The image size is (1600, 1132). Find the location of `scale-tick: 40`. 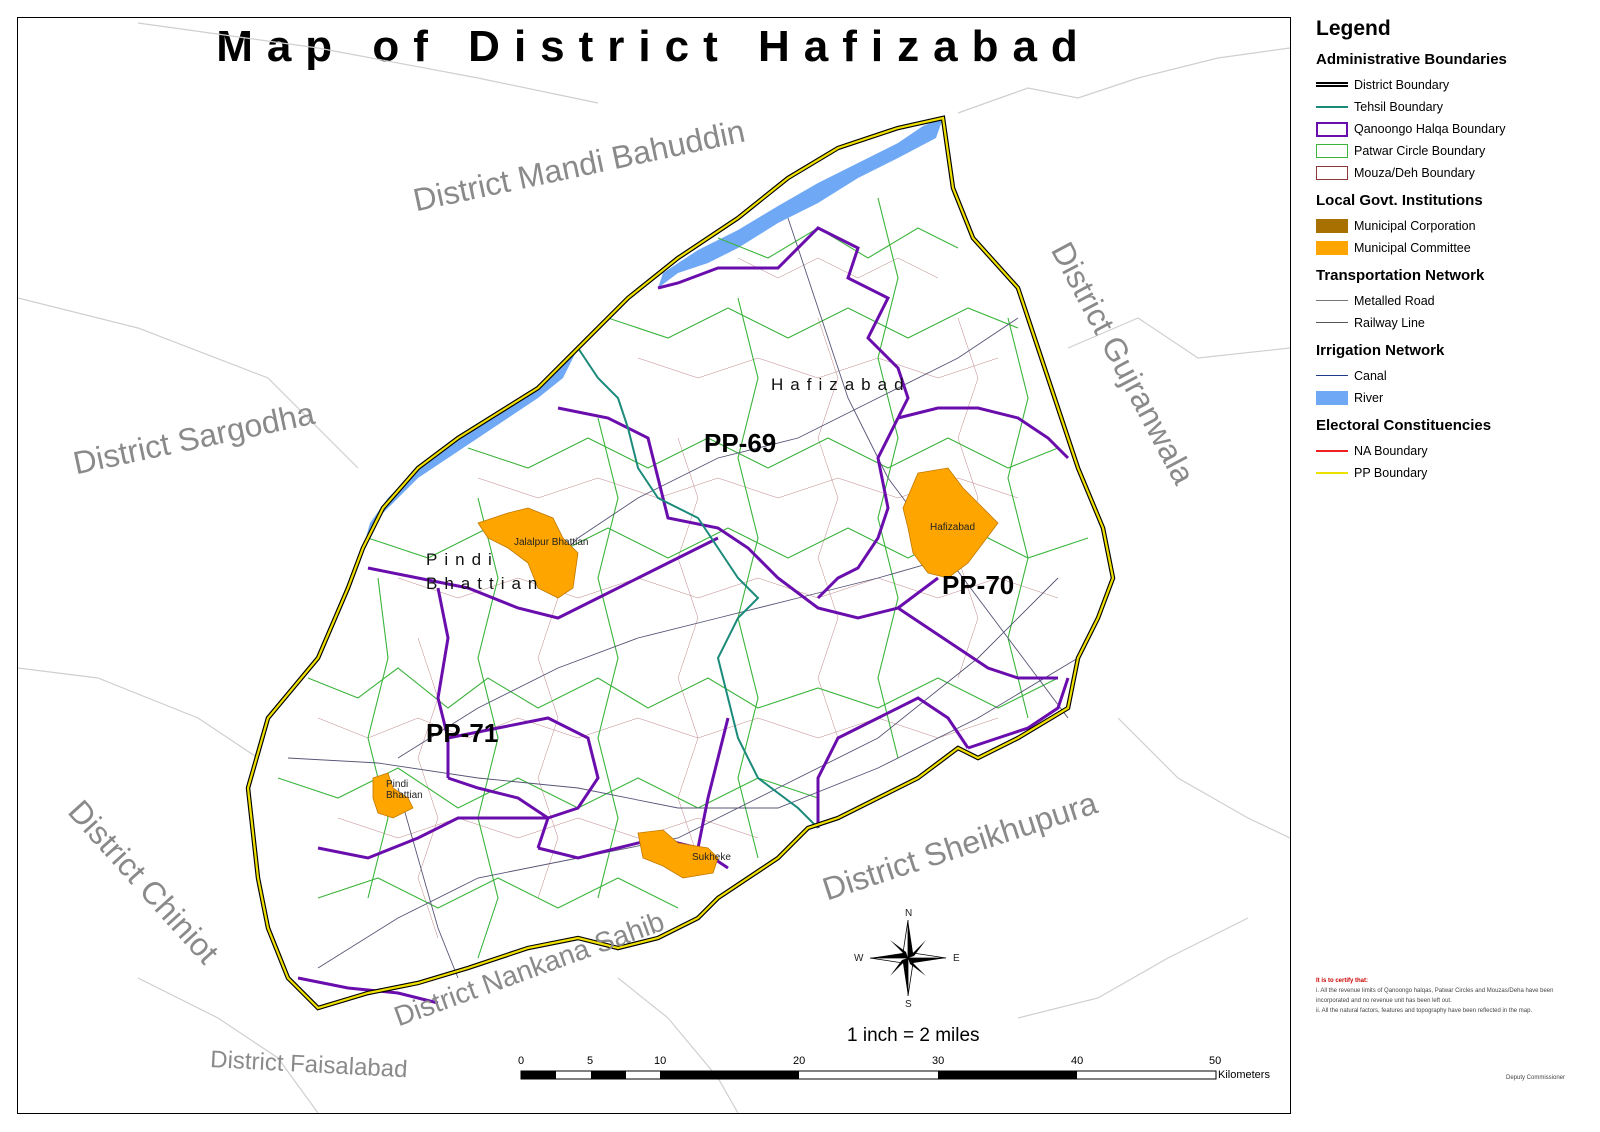

scale-tick: 40 is located at coordinates (1077, 1061).